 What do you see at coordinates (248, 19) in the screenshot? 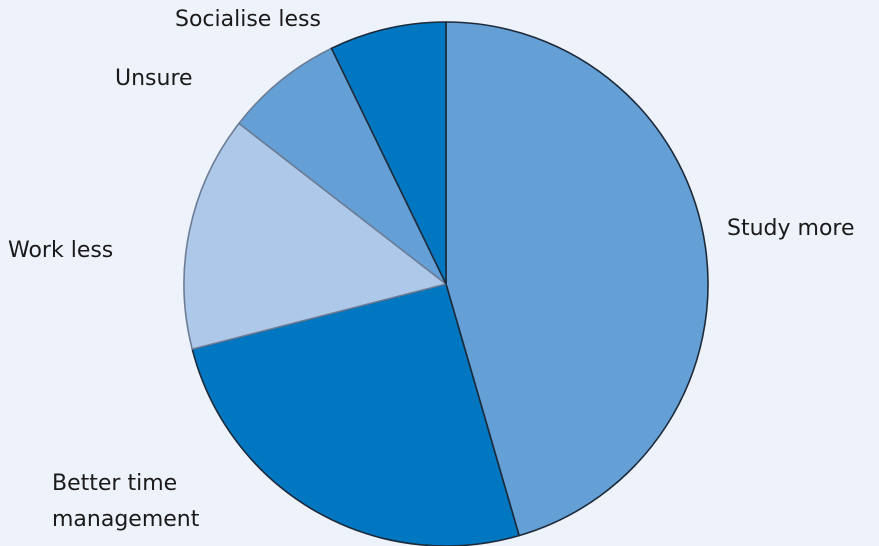
I see `pie-label-socialise-less: Socialise less` at bounding box center [248, 19].